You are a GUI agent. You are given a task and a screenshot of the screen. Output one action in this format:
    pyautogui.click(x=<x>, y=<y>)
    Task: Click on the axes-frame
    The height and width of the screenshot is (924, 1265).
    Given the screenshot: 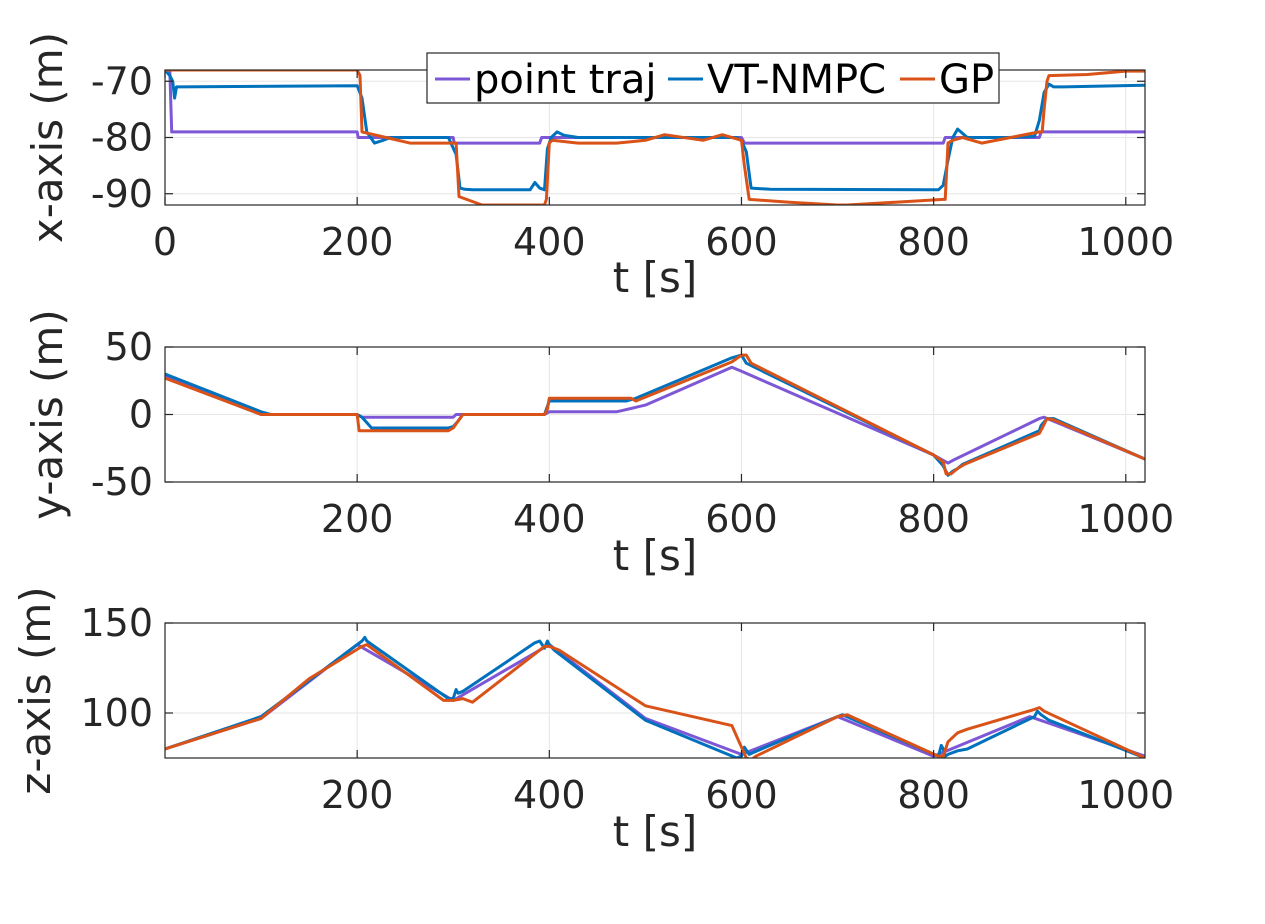 What is the action you would take?
    pyautogui.click(x=655, y=690)
    